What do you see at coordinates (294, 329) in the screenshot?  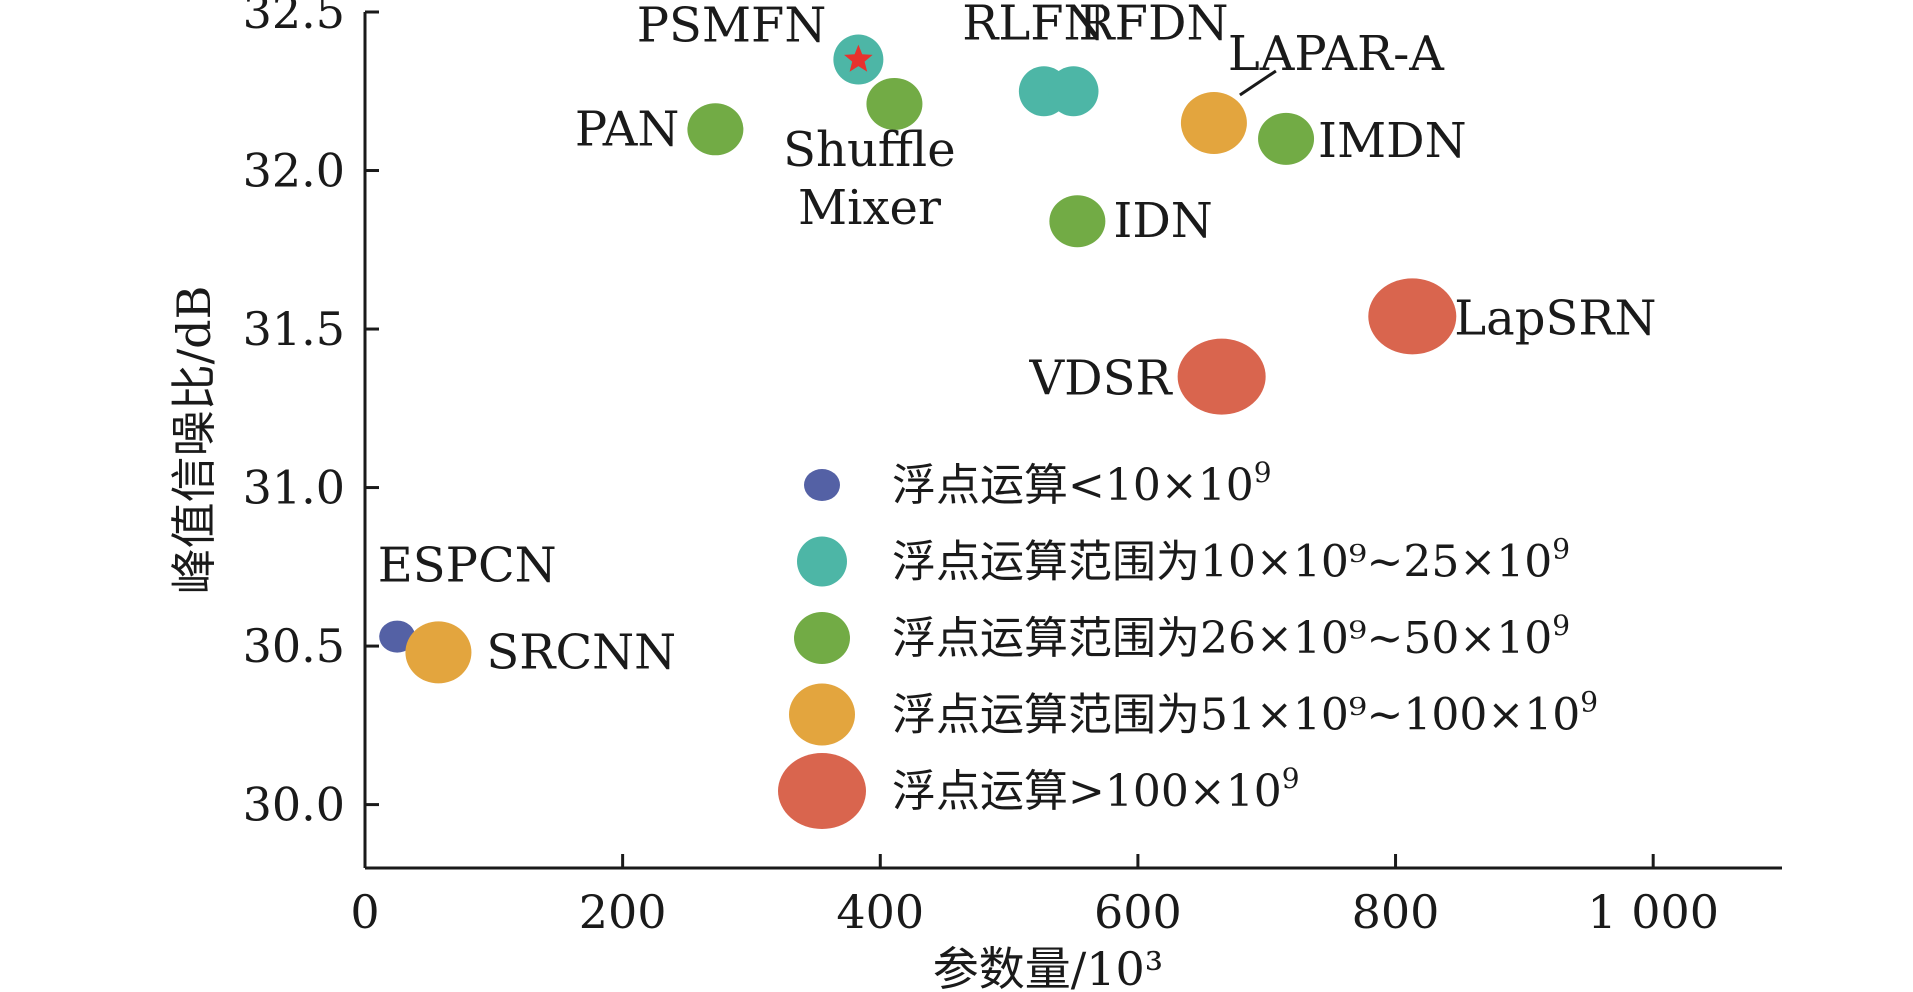 I see `y-tick-label: 31.5` at bounding box center [294, 329].